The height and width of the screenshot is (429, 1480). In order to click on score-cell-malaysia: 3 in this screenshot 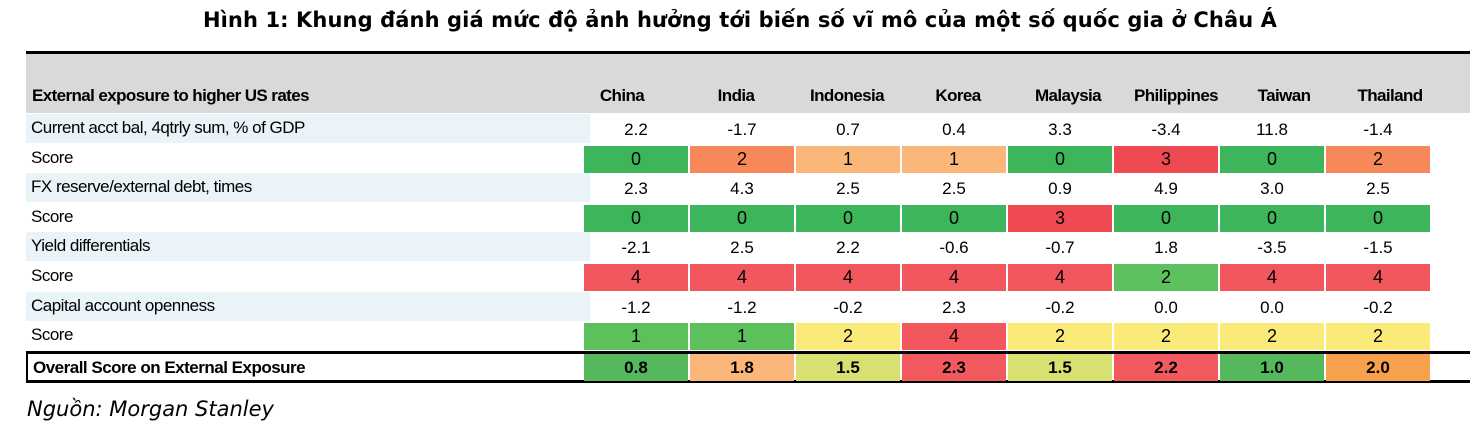, I will do `click(1060, 218)`.